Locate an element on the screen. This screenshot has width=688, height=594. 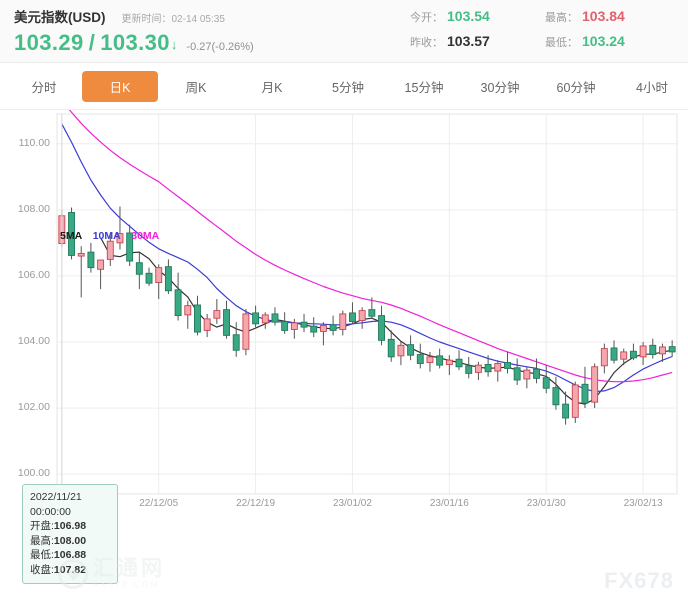
down-arrow-icon: ↓ is located at coordinates (174, 44).